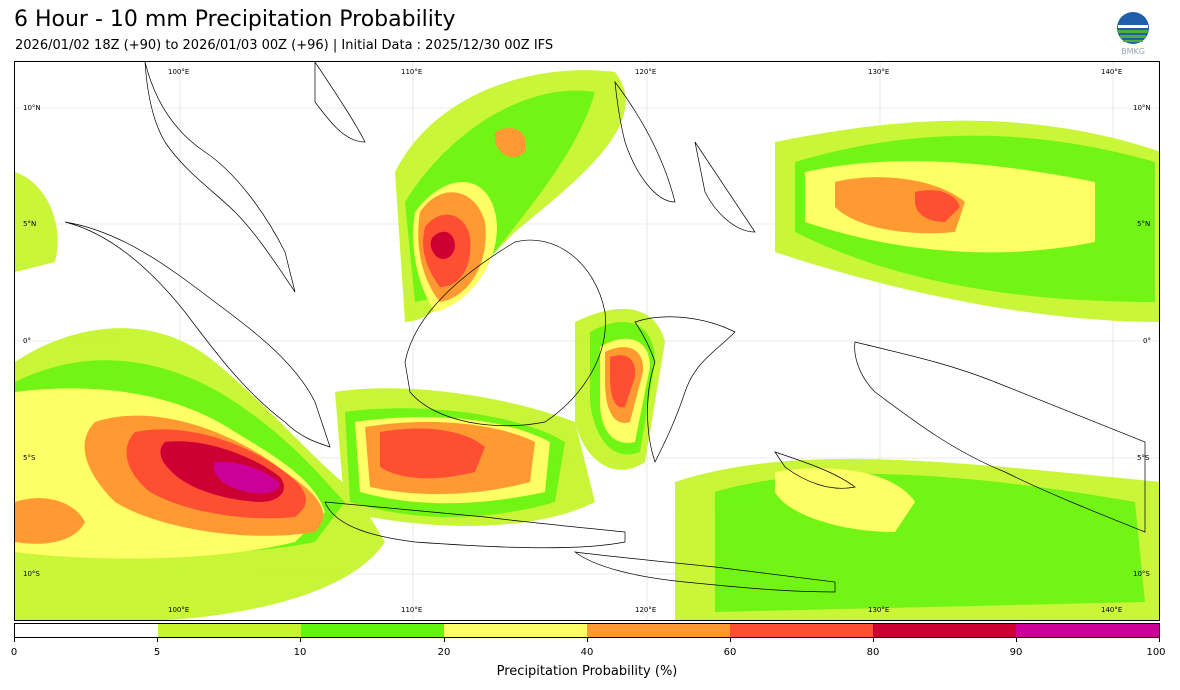  Describe the element at coordinates (1112, 610) in the screenshot. I see `lon-label-140e-bottom: 140°E` at that location.